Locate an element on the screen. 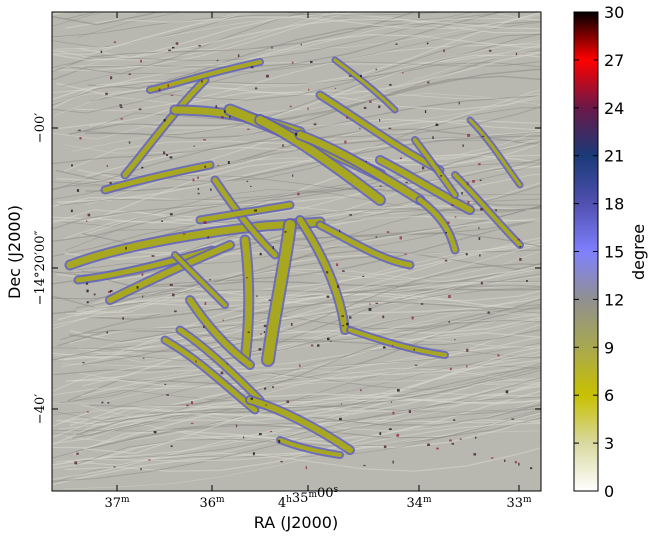 The width and height of the screenshot is (650, 536). colorbar-tick-label: 3 is located at coordinates (609, 443).